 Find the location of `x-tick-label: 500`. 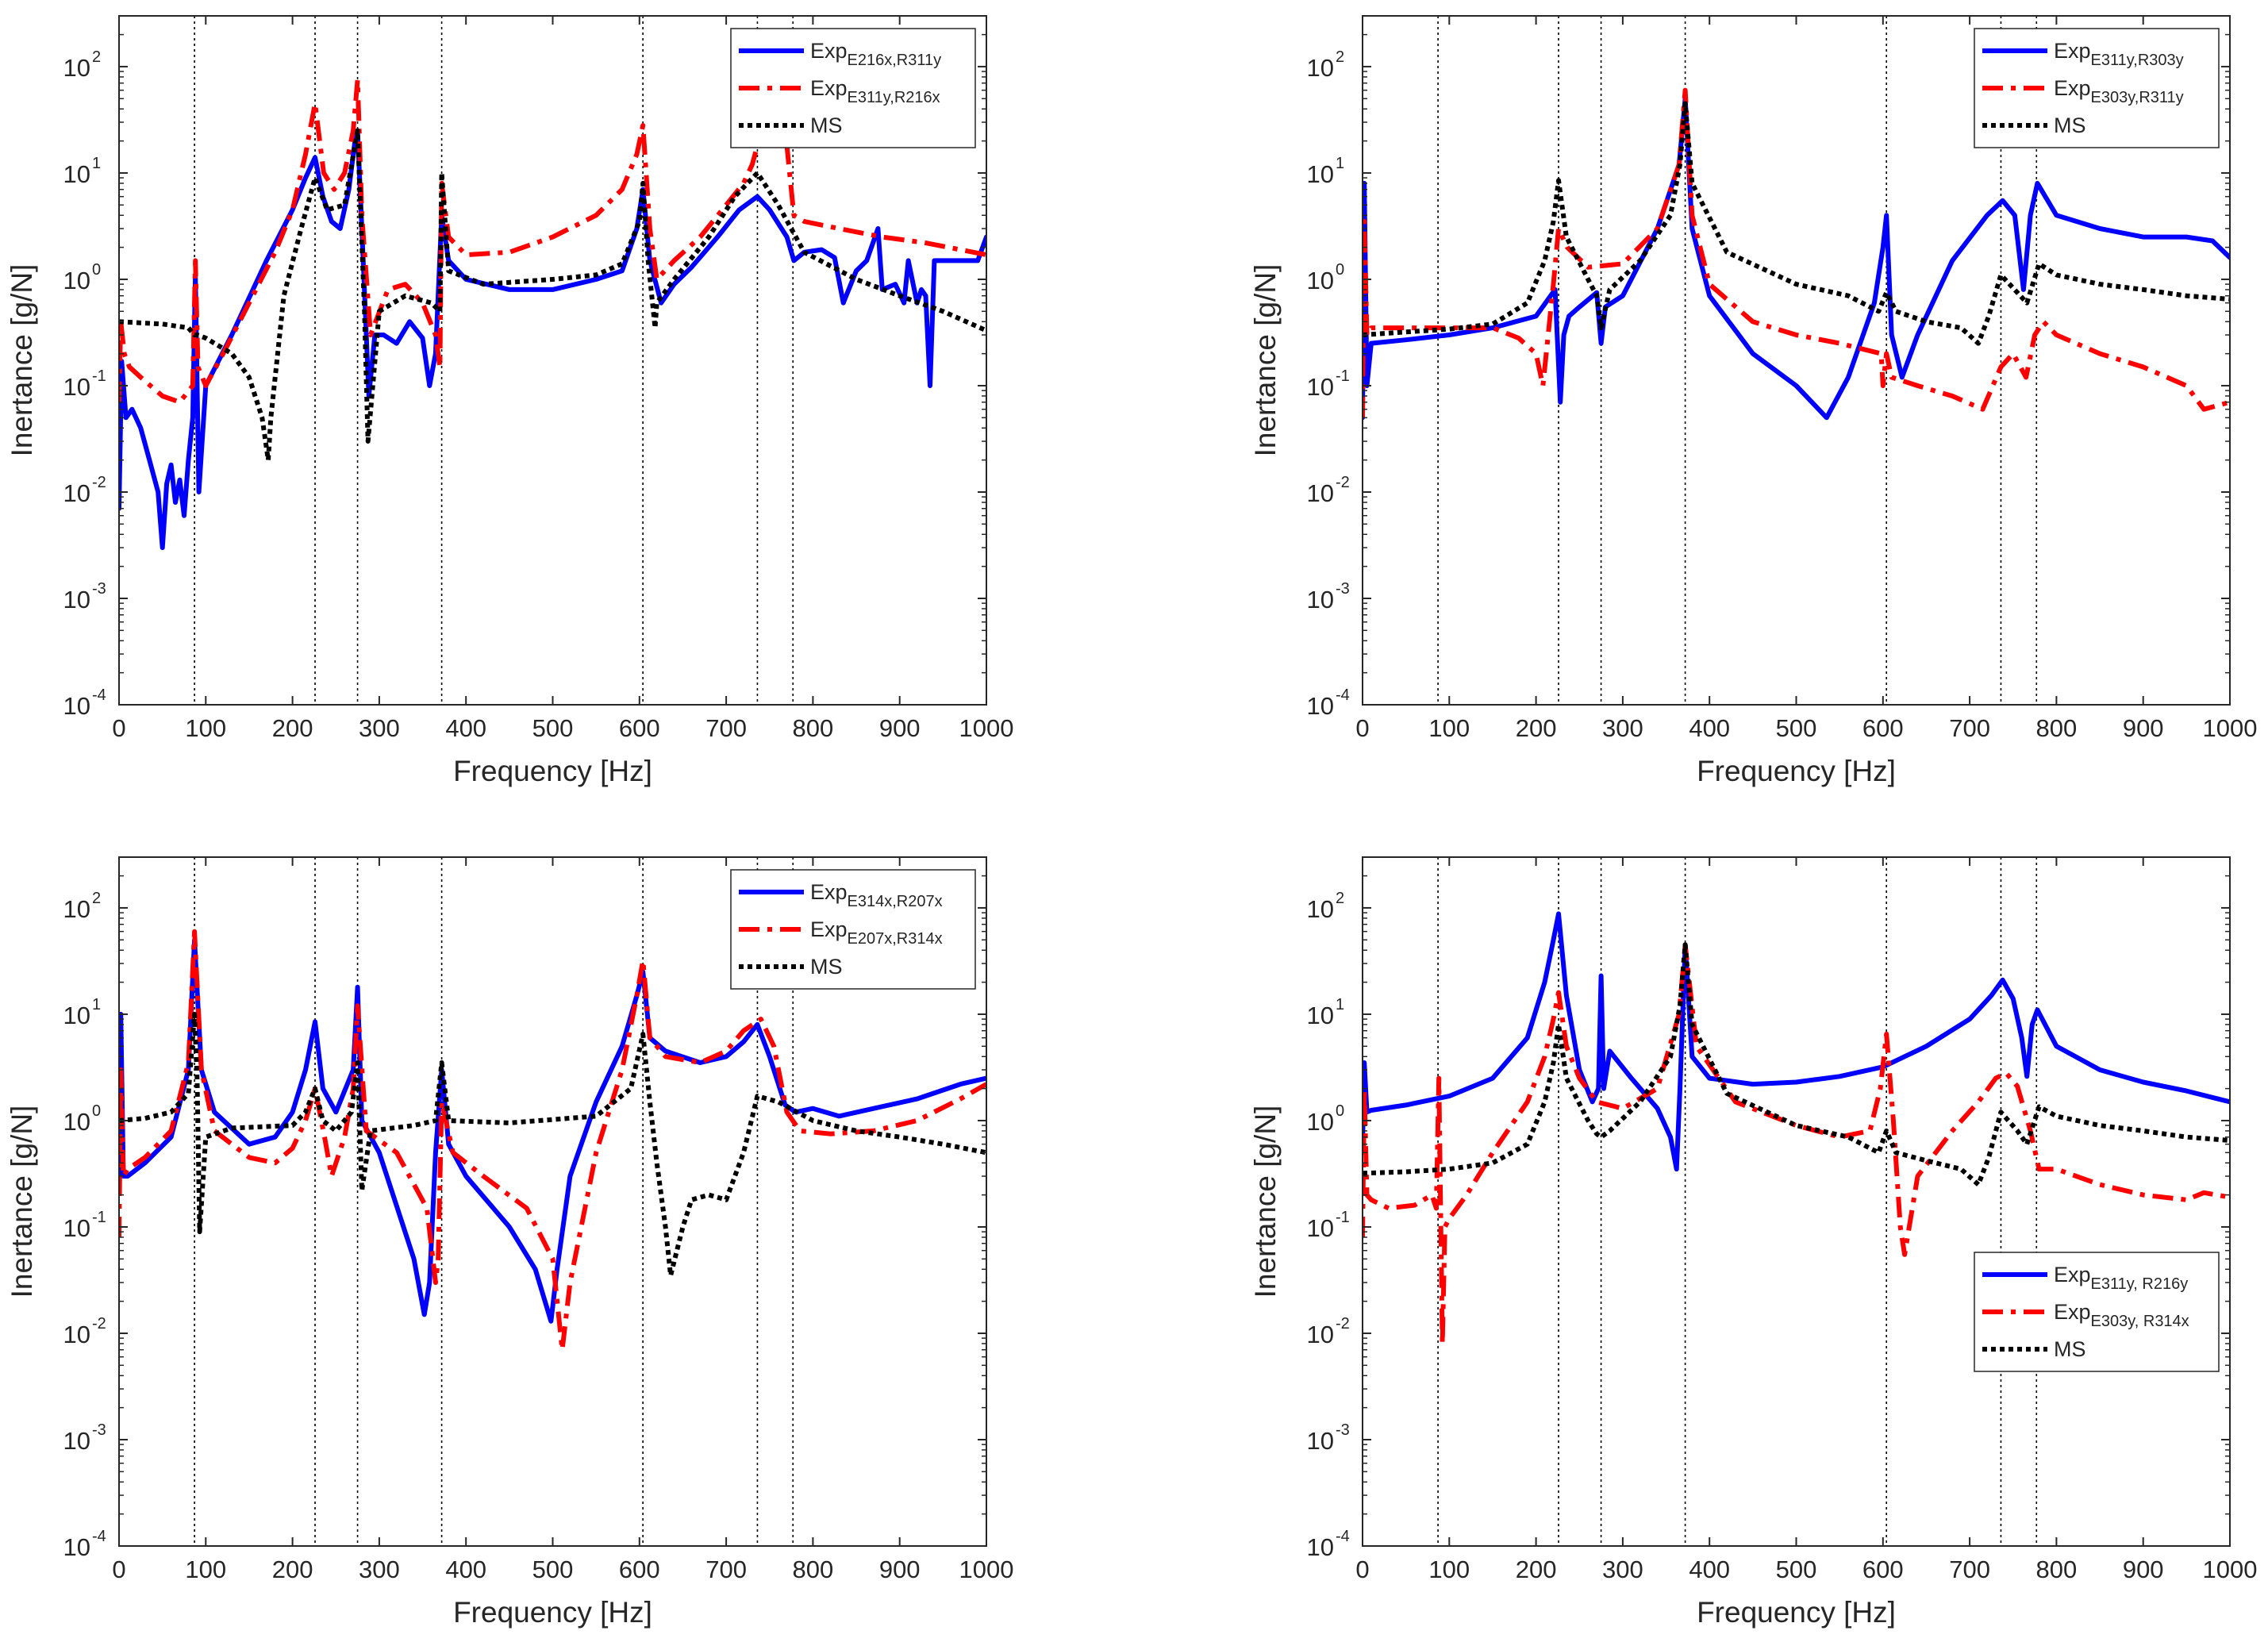

x-tick-label: 500 is located at coordinates (553, 728).